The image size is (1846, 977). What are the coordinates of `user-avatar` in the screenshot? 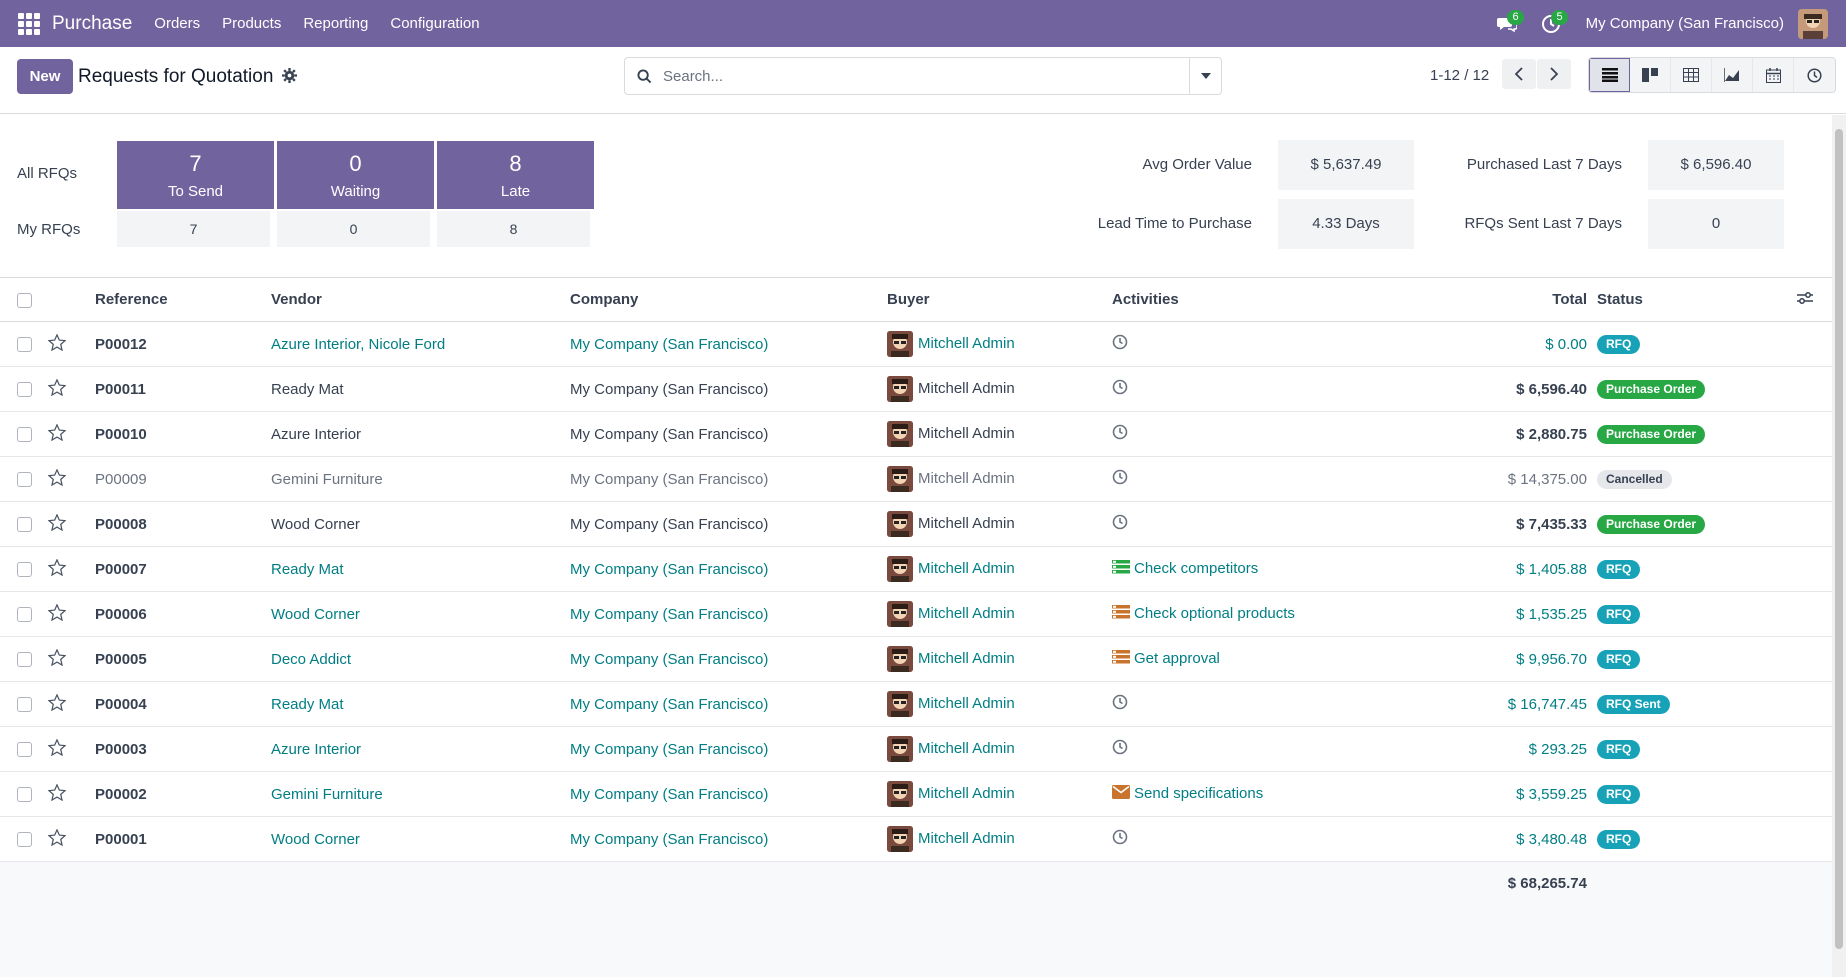 It's located at (1813, 23).